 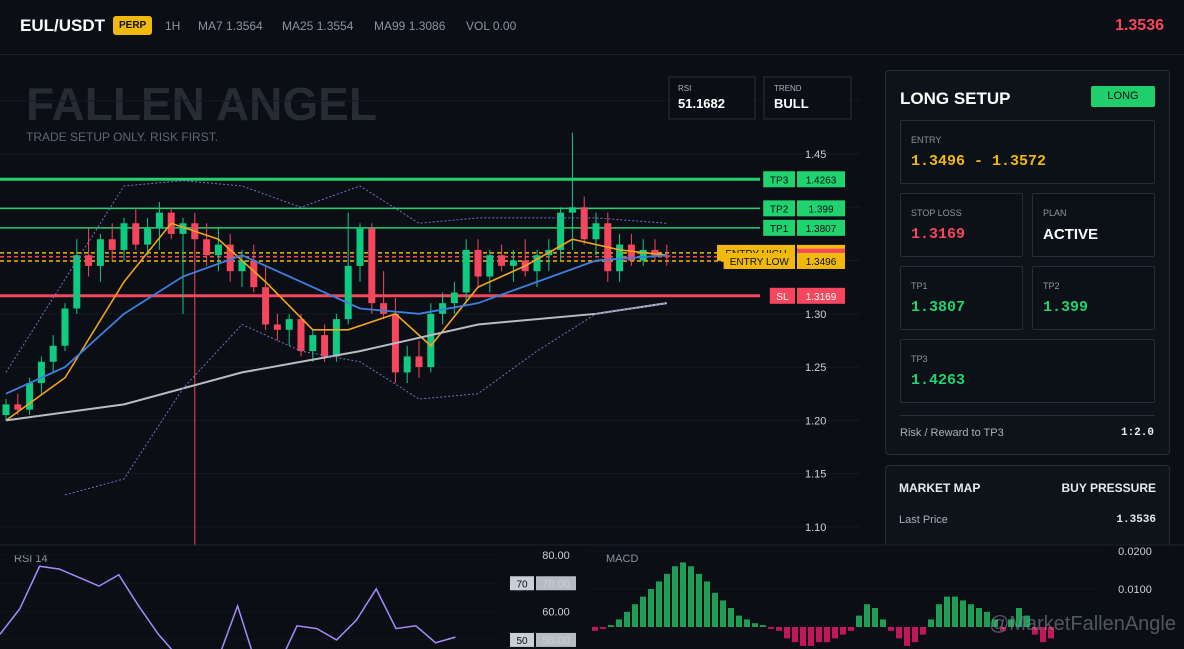 I want to click on level-value: 1.399, so click(x=820, y=209).